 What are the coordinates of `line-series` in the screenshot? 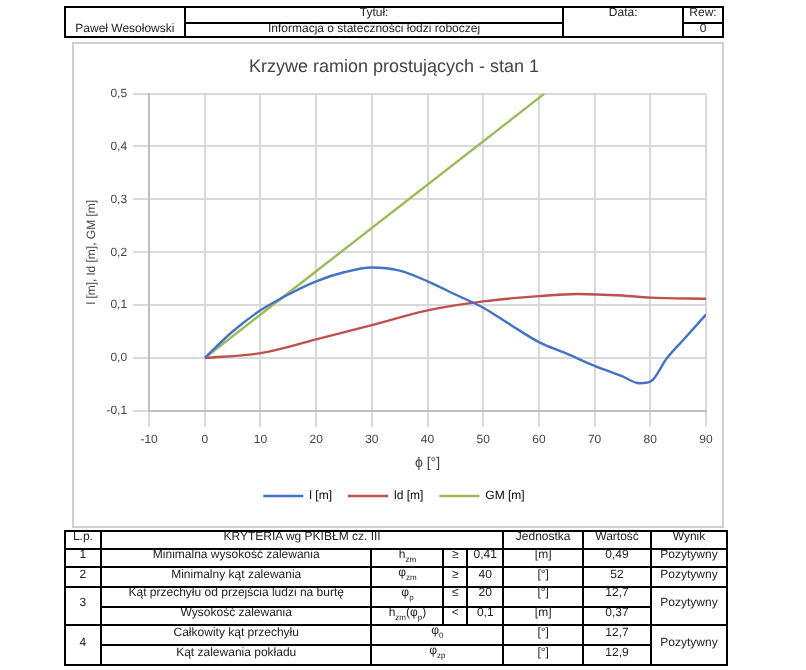 It's located at (454, 326).